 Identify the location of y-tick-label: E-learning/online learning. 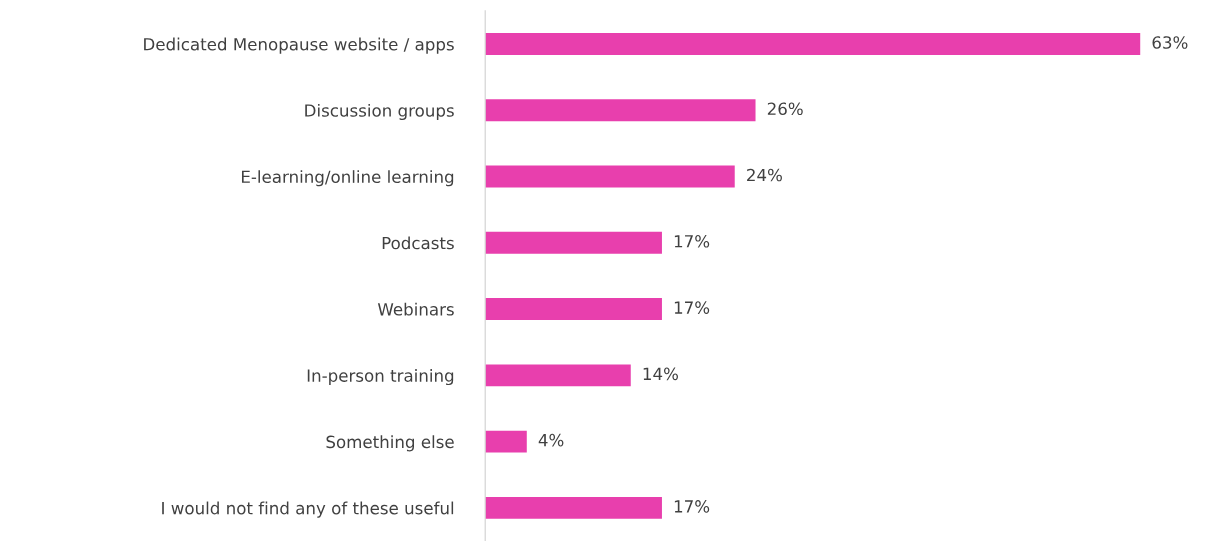
(348, 178).